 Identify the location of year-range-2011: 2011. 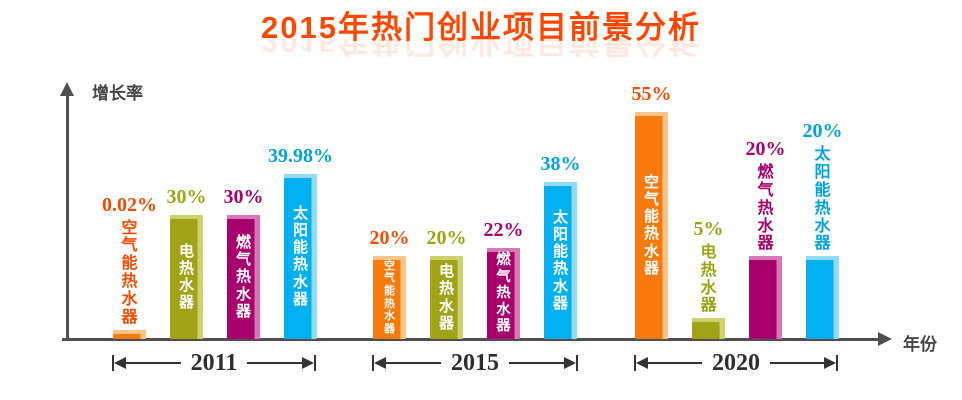
(214, 363).